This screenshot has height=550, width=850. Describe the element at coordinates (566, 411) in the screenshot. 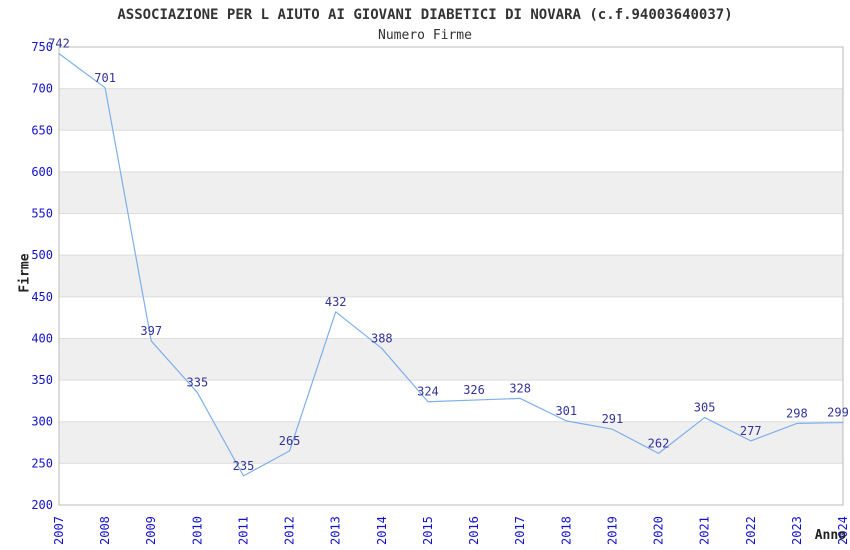

I see `data-point-label: 301` at that location.